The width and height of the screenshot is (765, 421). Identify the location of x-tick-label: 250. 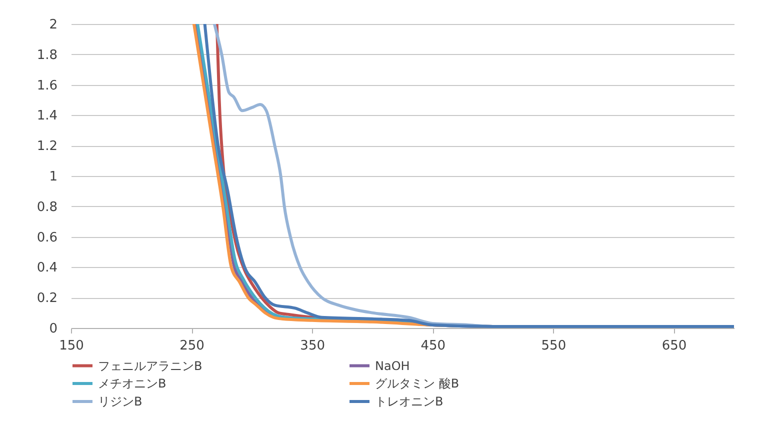
(192, 346).